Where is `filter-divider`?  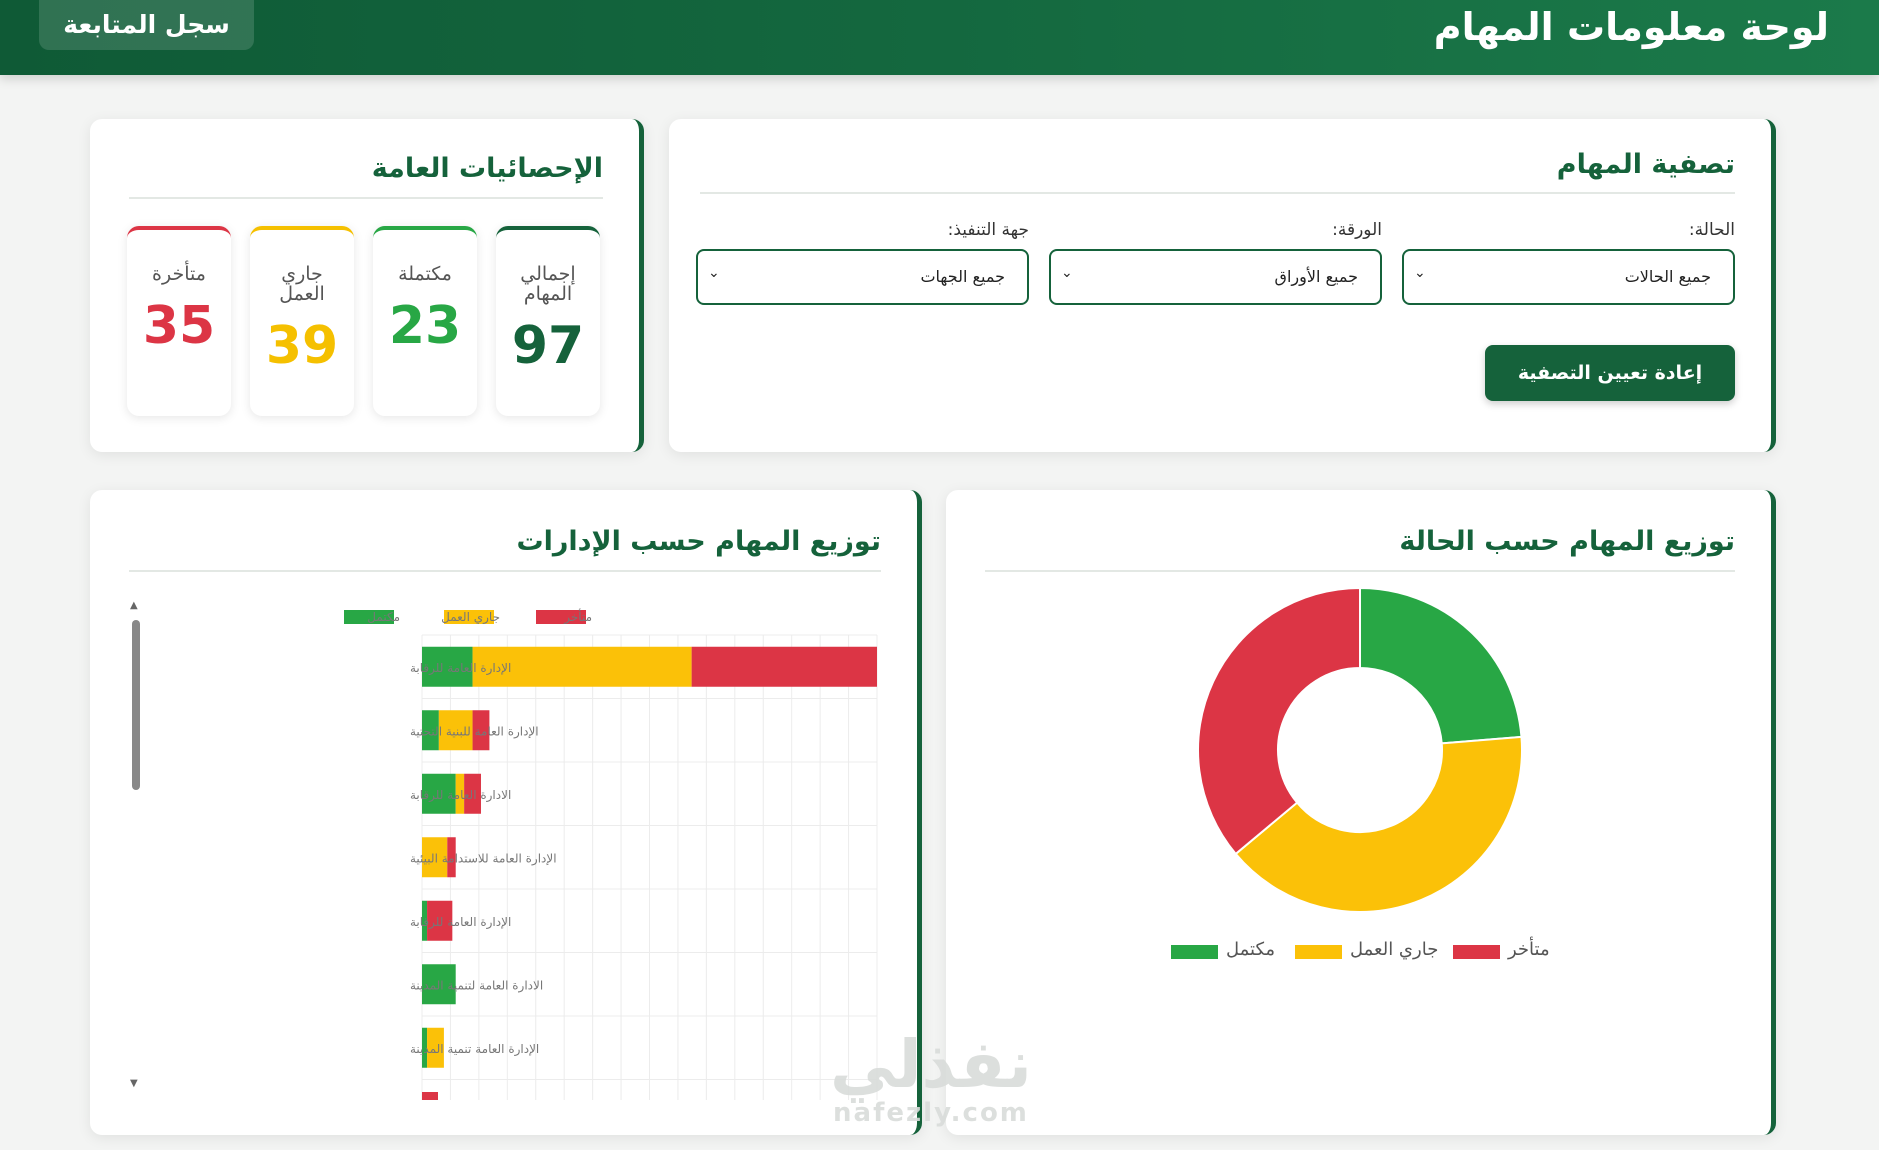
filter-divider is located at coordinates (1217, 193).